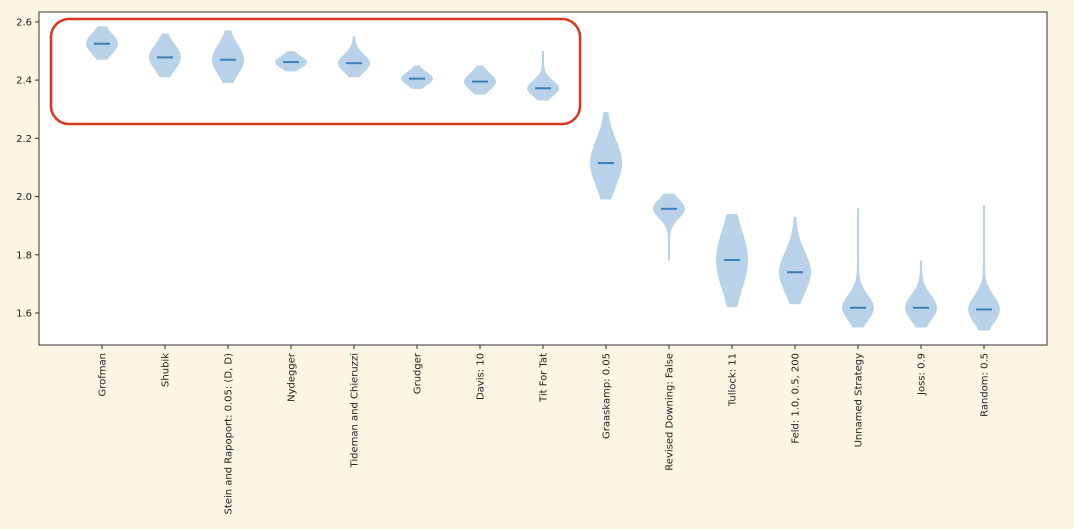 This screenshot has width=1074, height=529. I want to click on y-tick-label: 1.8, so click(24, 255).